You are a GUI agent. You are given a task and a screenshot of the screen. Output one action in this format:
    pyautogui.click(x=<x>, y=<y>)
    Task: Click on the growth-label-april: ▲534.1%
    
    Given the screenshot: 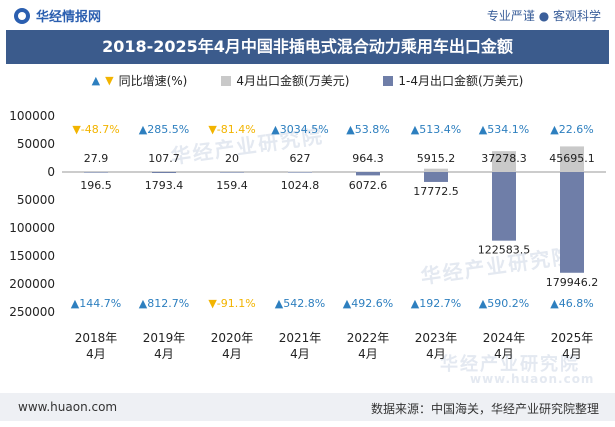 What is the action you would take?
    pyautogui.click(x=504, y=129)
    